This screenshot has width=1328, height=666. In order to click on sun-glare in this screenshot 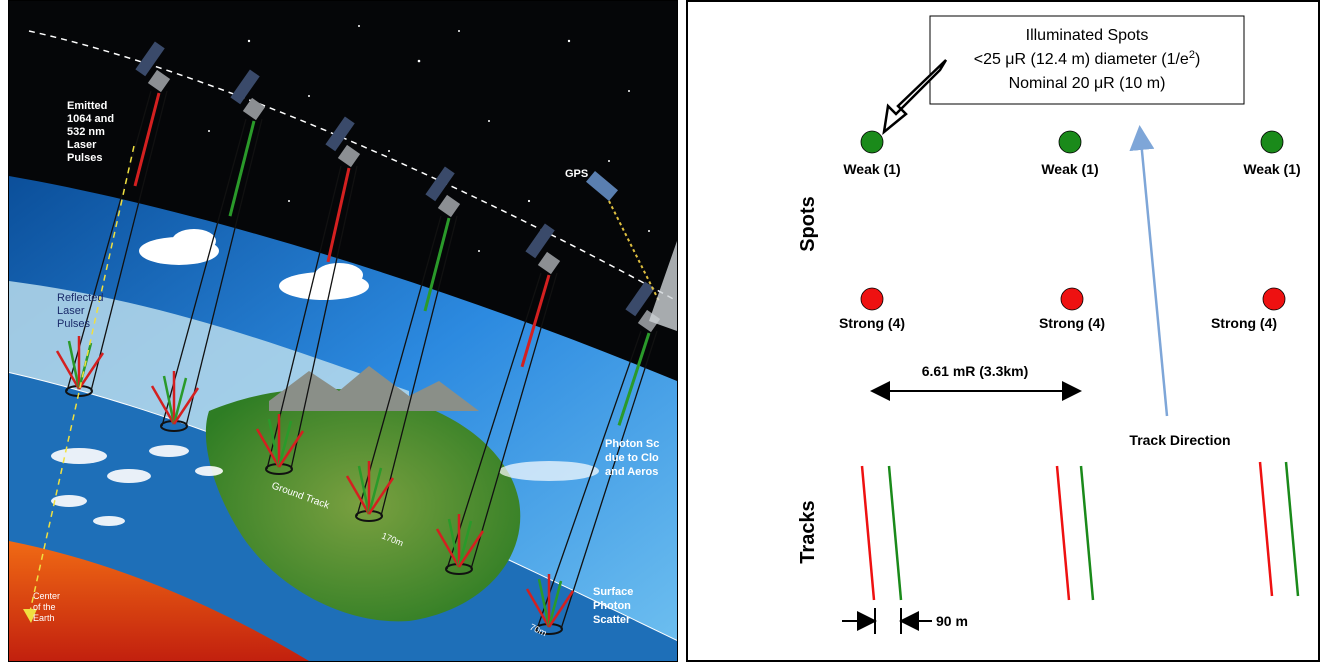, I will do `click(663, 286)`.